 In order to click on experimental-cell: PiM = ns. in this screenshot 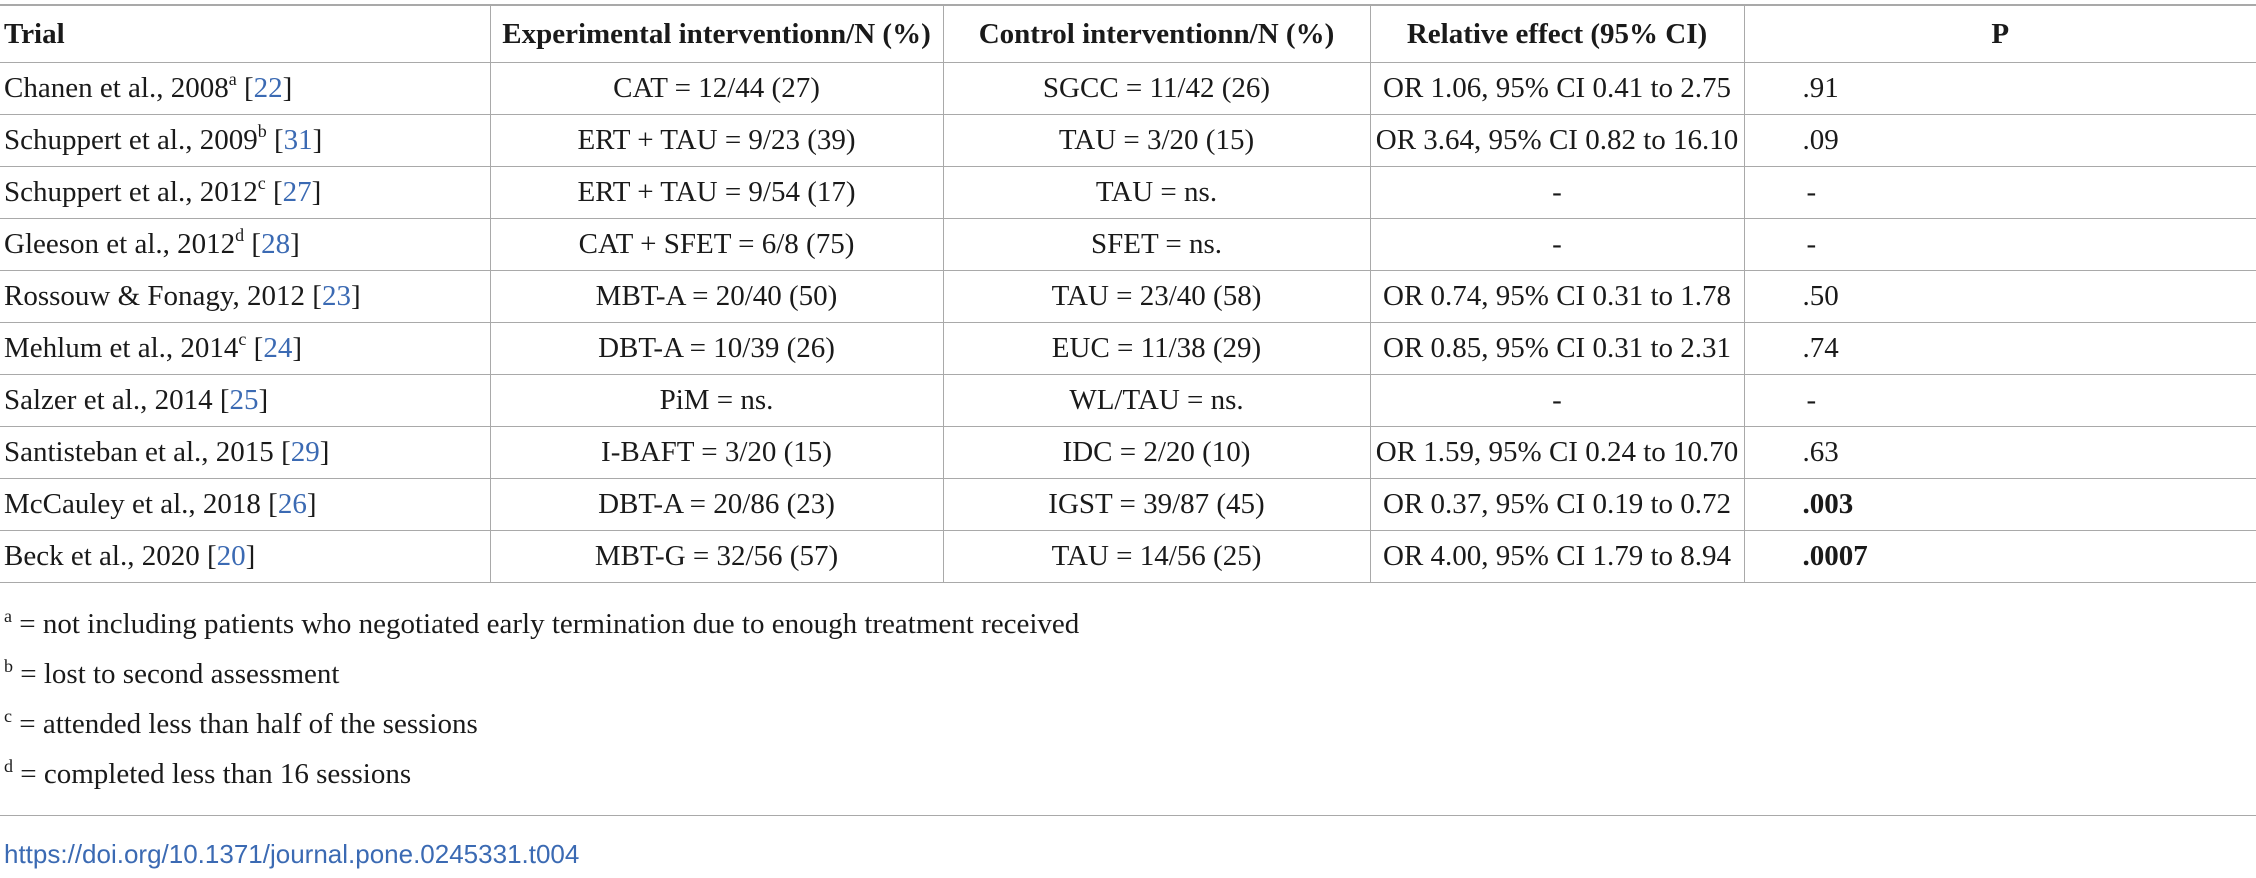, I will do `click(716, 400)`.